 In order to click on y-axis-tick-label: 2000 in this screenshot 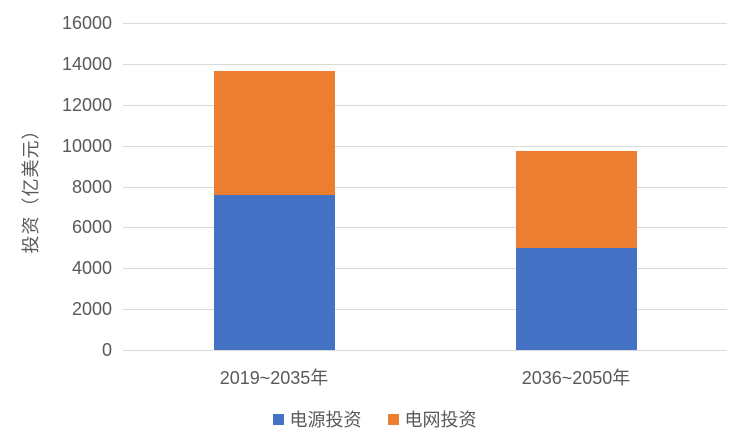, I will do `click(91, 309)`.